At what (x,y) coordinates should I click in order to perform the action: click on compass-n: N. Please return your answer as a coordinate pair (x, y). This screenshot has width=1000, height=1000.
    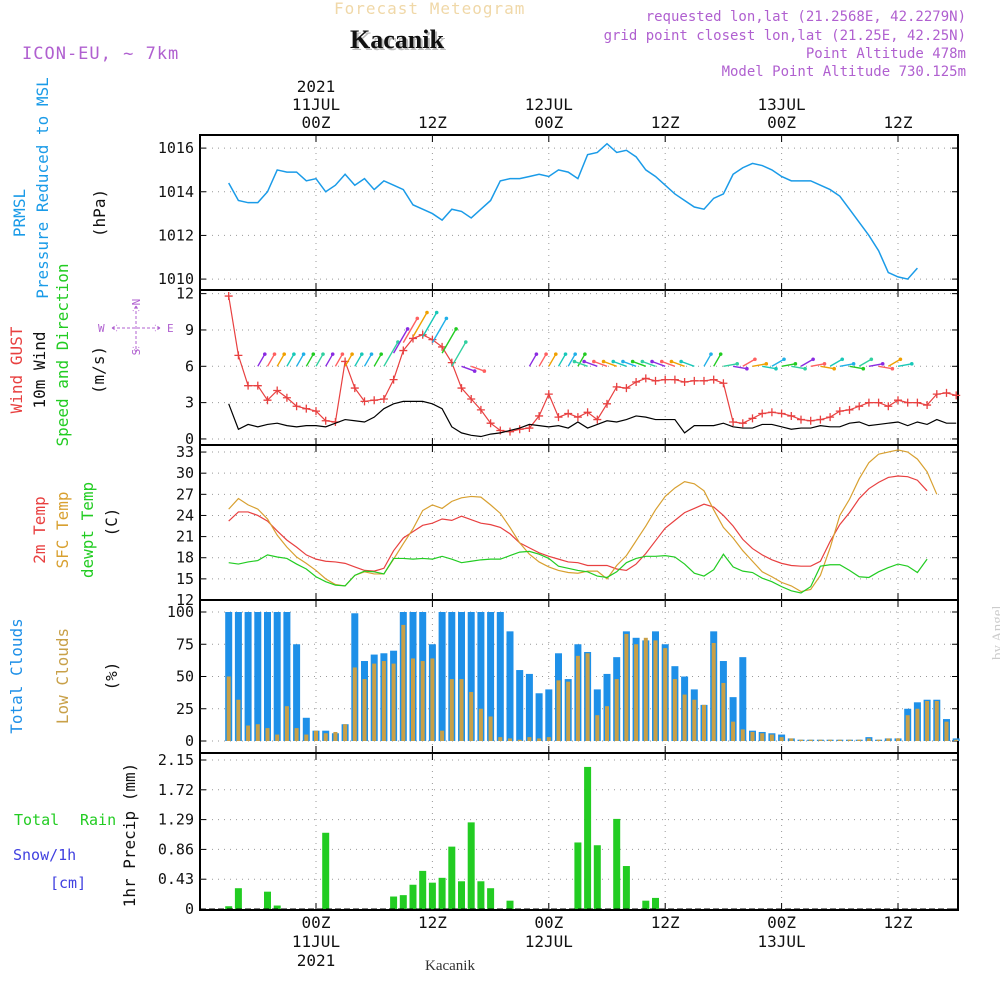
    Looking at the image, I should click on (136, 302).